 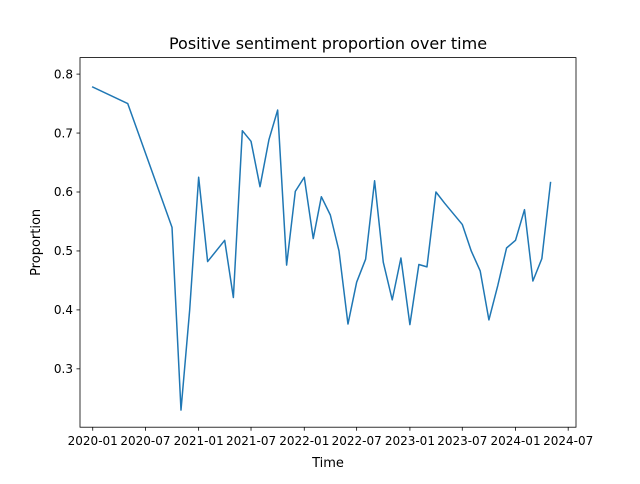 What do you see at coordinates (63, 251) in the screenshot?
I see `y-tick-label: 0.5` at bounding box center [63, 251].